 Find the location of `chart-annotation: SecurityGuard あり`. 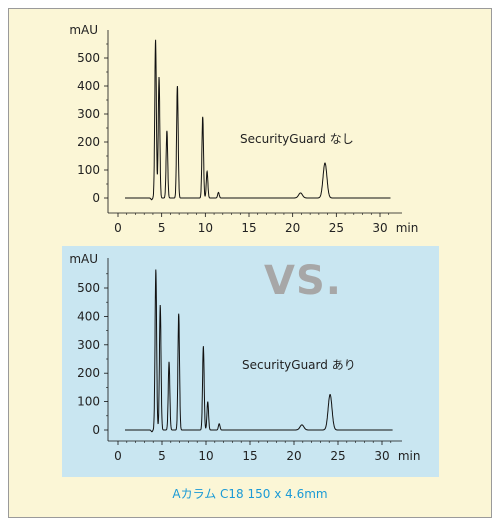

chart-annotation: SecurityGuard あり is located at coordinates (299, 365).